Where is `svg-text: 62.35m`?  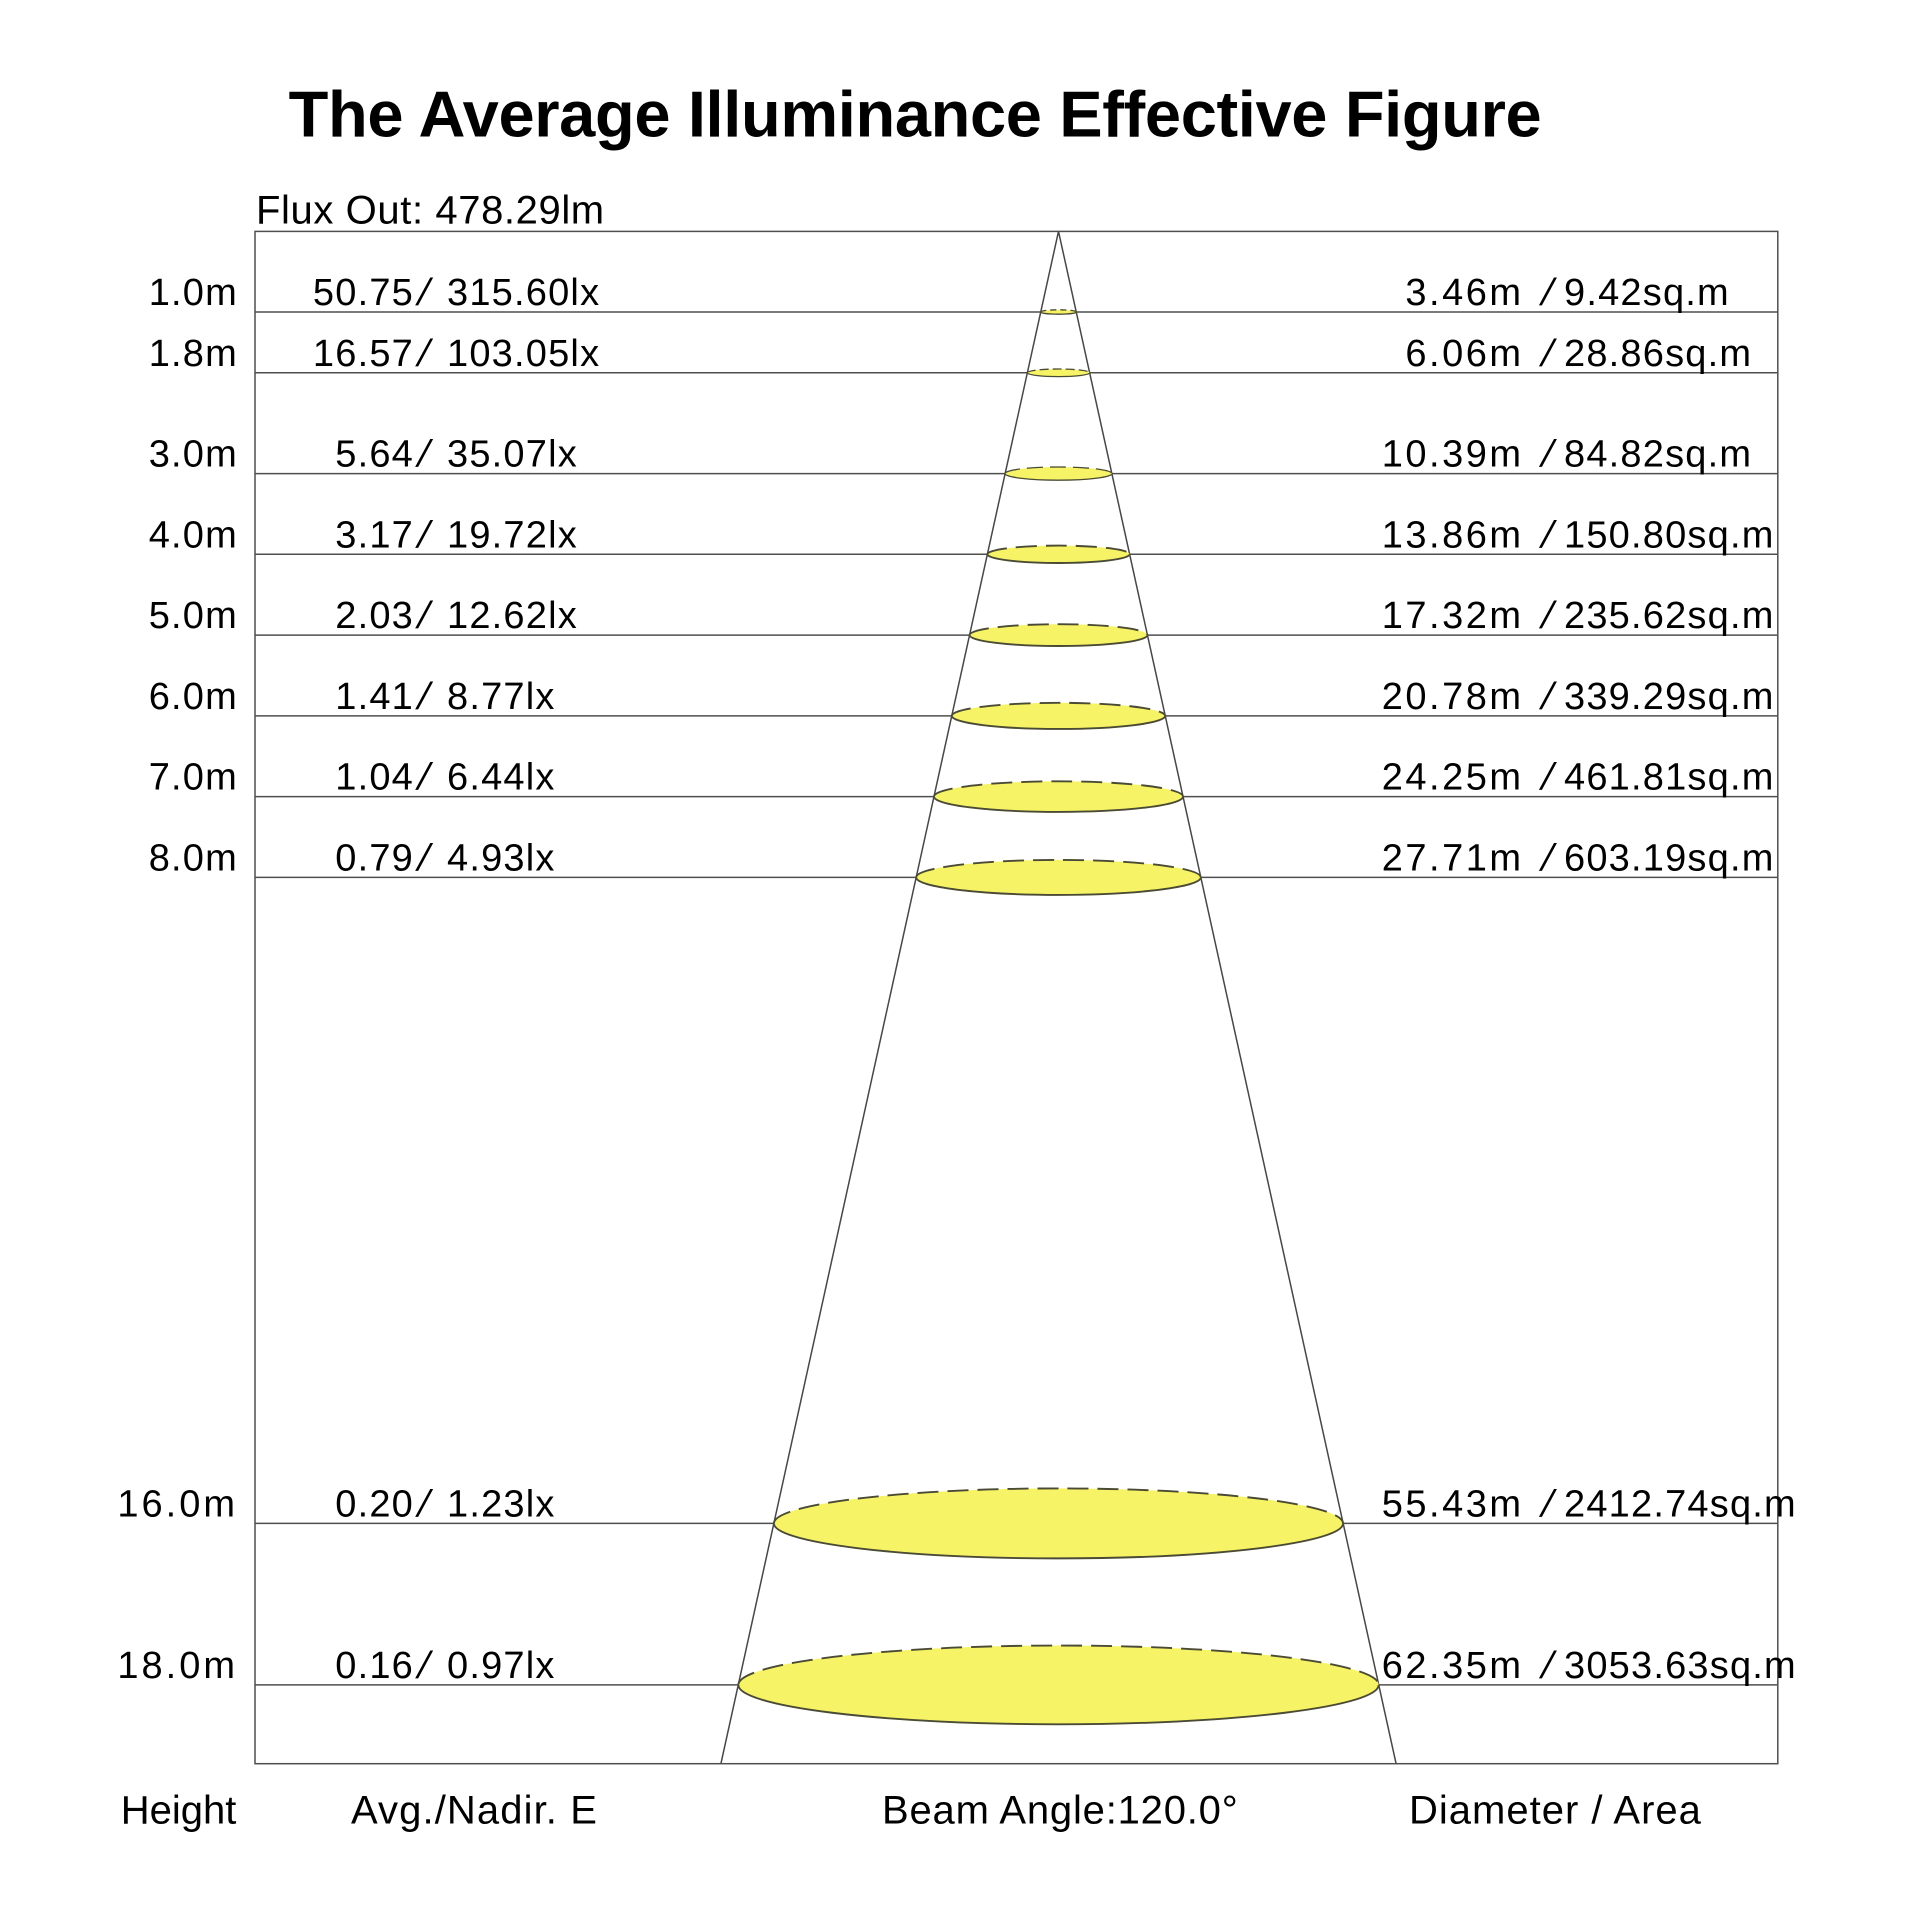
svg-text: 62.35m is located at coordinates (1453, 1666).